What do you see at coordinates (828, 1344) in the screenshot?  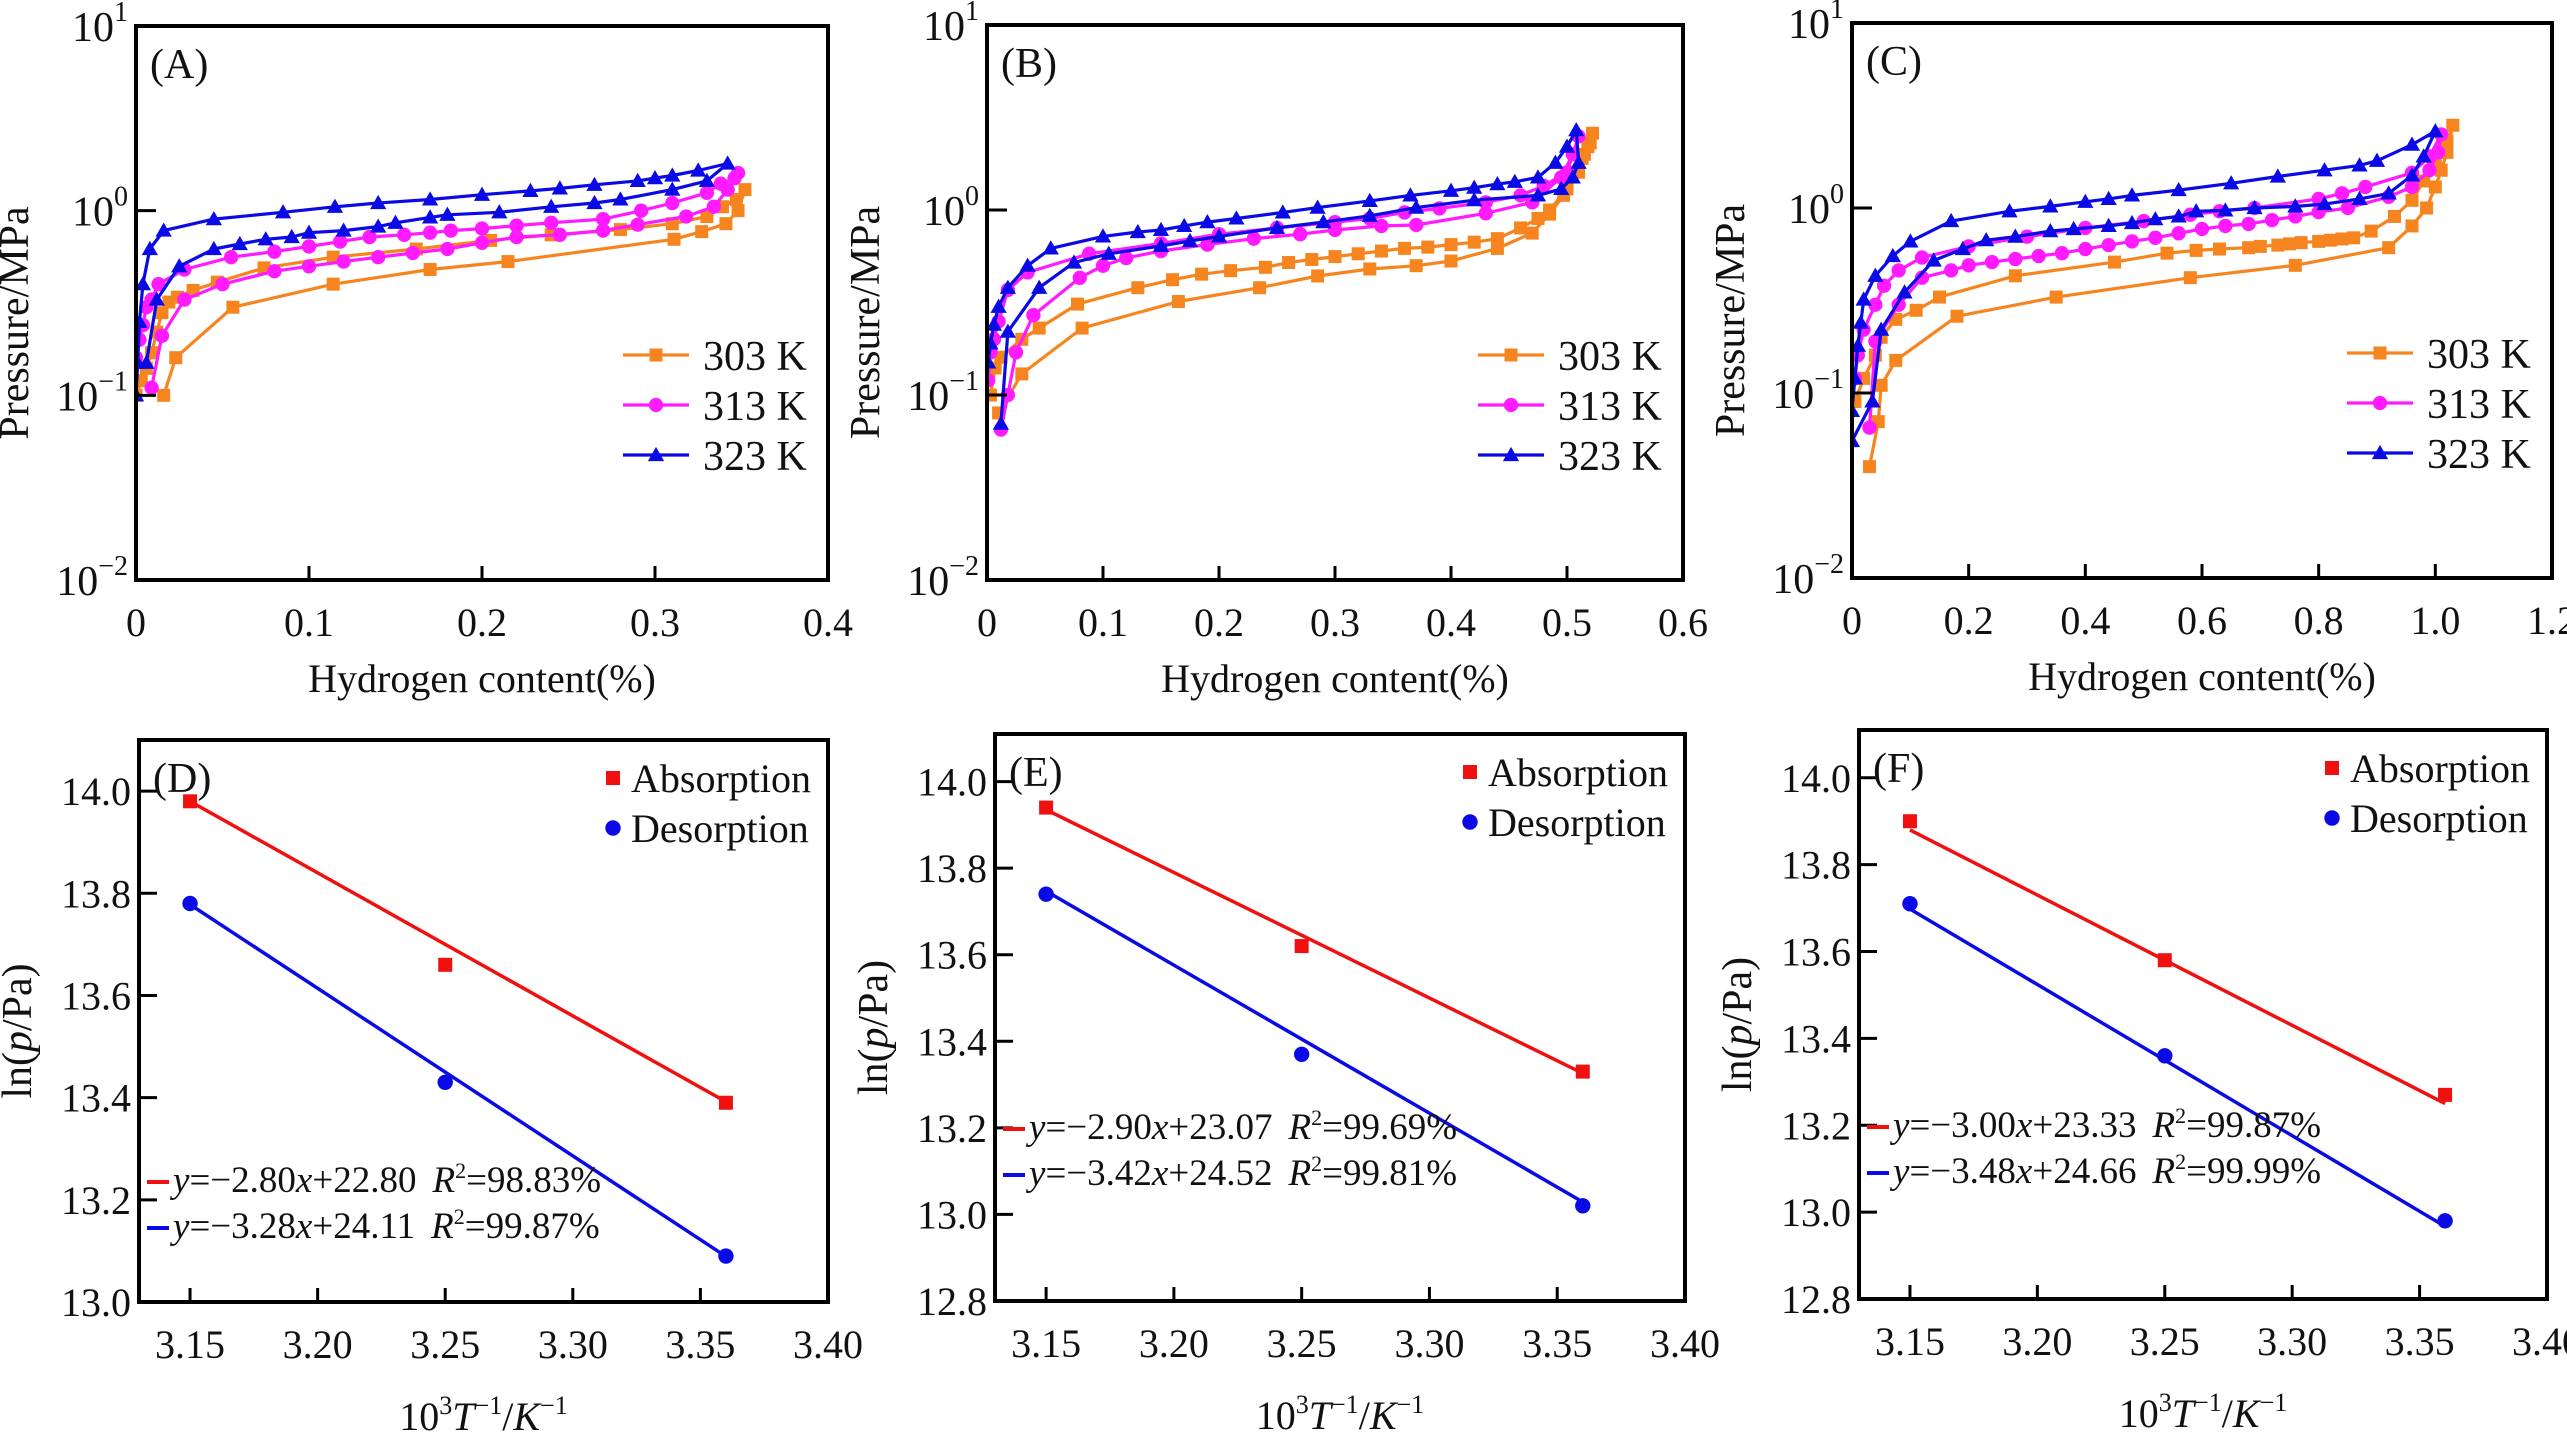 I see `x-tick-label: 3.40` at bounding box center [828, 1344].